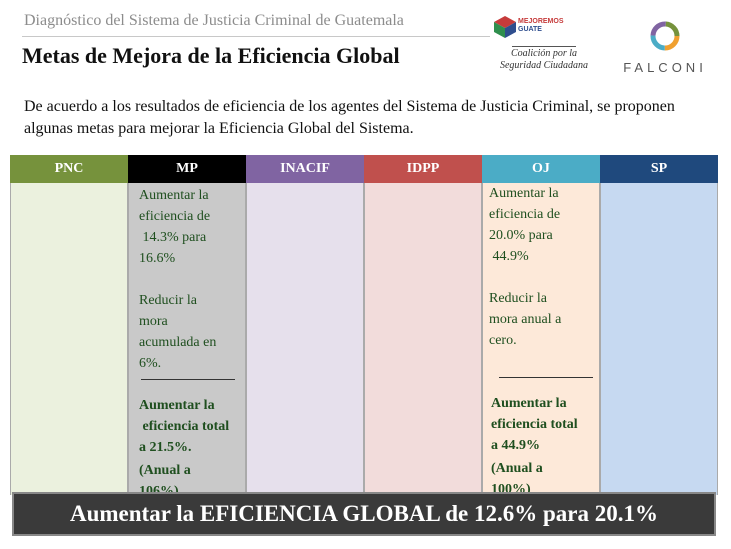 The image size is (731, 549). What do you see at coordinates (665, 36) in the screenshot?
I see `falconi-ring-icon` at bounding box center [665, 36].